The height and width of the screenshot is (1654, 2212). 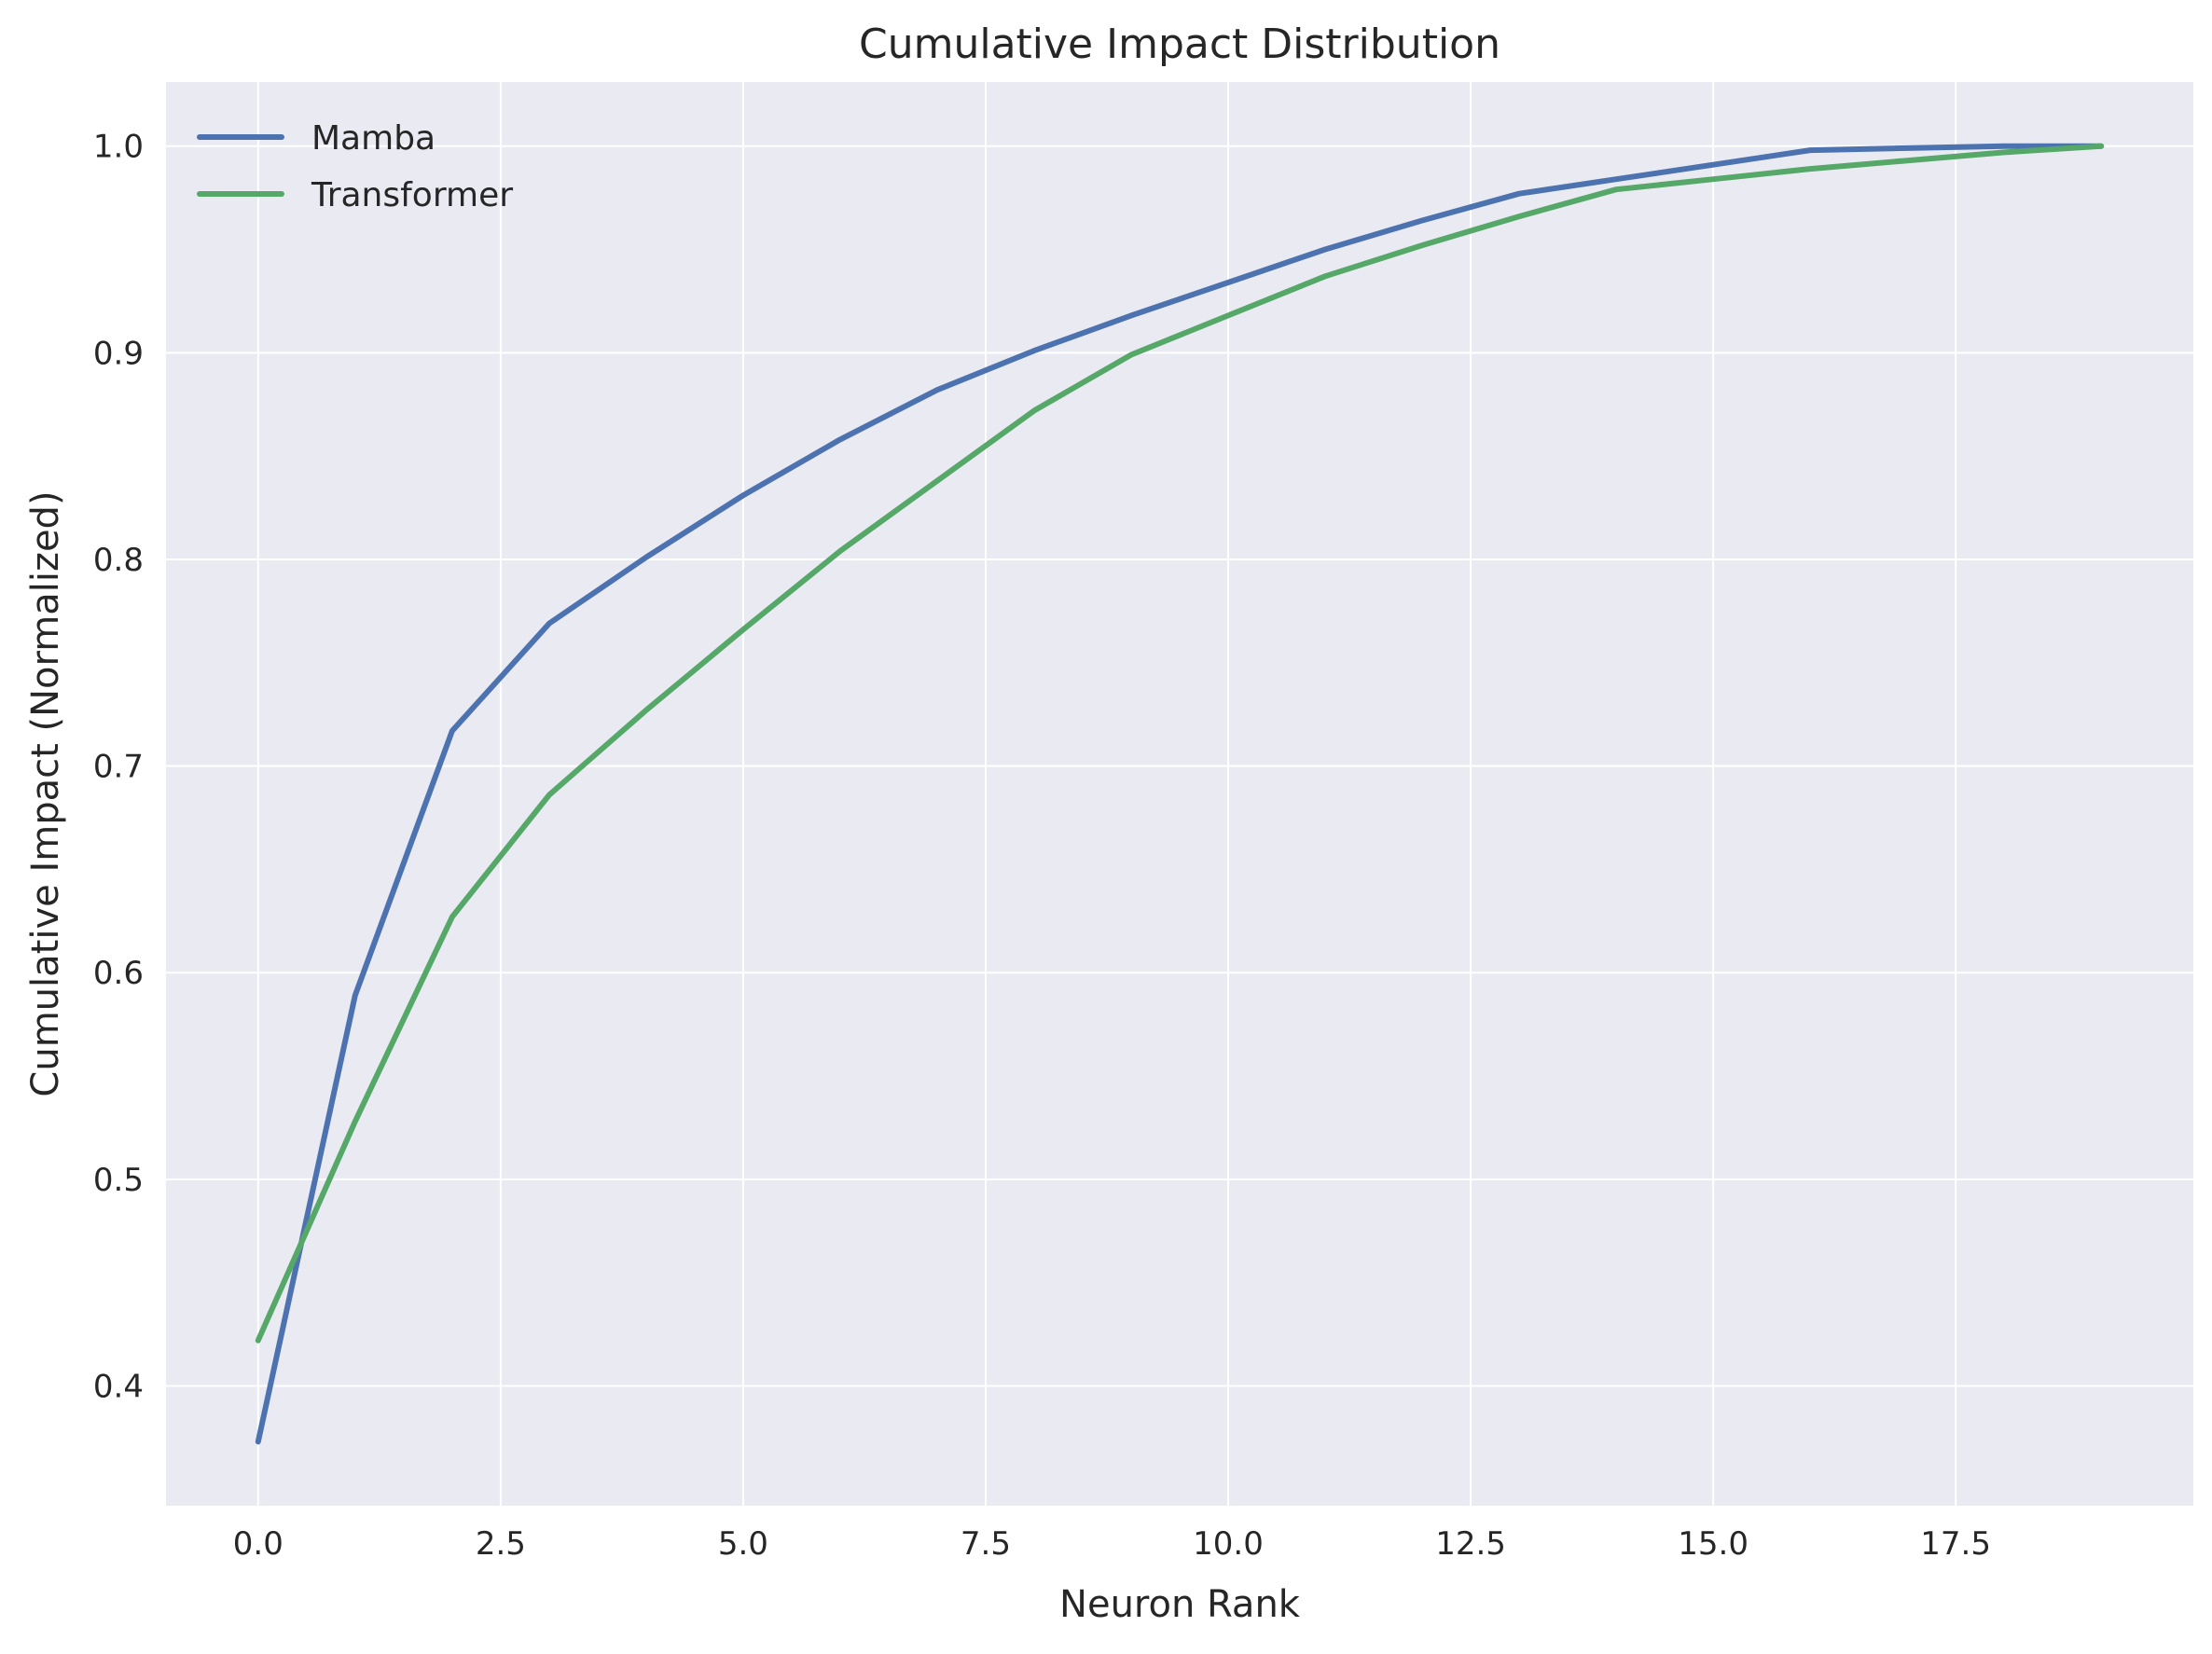 What do you see at coordinates (1955, 1544) in the screenshot?
I see `x-tick-label: 17.5` at bounding box center [1955, 1544].